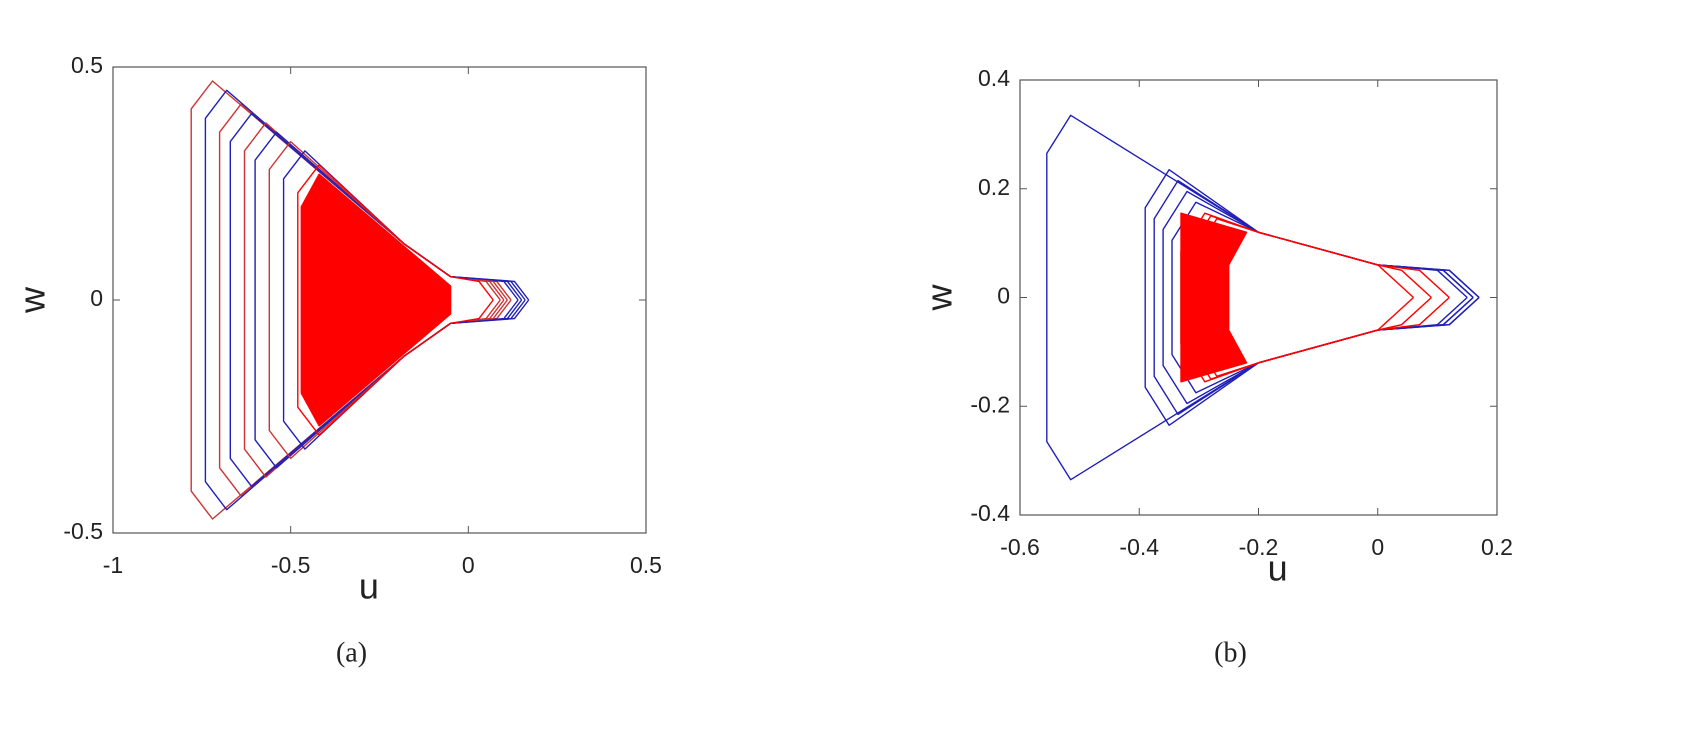 Image resolution: width=1700 pixels, height=752 pixels. I want to click on y-tick-label: -0.4, so click(990, 513).